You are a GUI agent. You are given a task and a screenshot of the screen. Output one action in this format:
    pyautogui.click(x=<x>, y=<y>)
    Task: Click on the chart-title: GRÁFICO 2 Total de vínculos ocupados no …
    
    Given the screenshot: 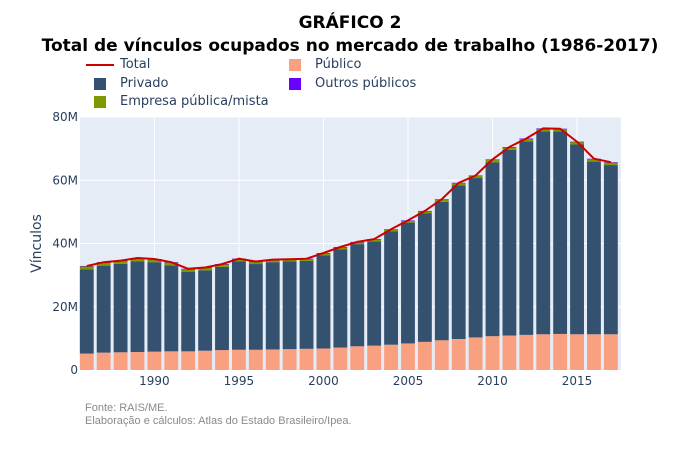 What is the action you would take?
    pyautogui.click(x=350, y=35)
    